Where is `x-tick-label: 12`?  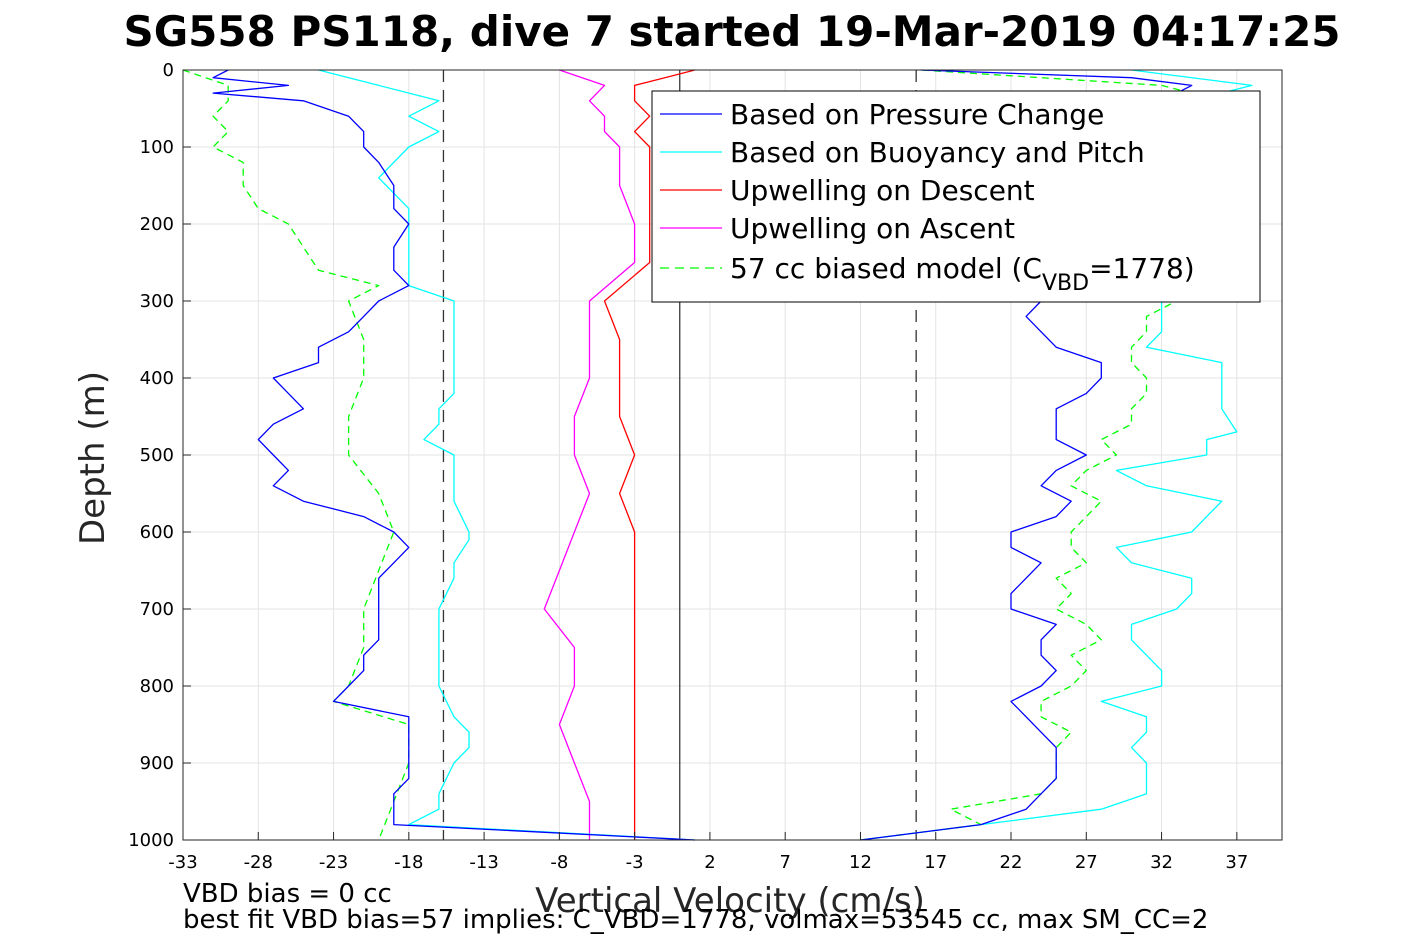
x-tick-label: 12 is located at coordinates (860, 862).